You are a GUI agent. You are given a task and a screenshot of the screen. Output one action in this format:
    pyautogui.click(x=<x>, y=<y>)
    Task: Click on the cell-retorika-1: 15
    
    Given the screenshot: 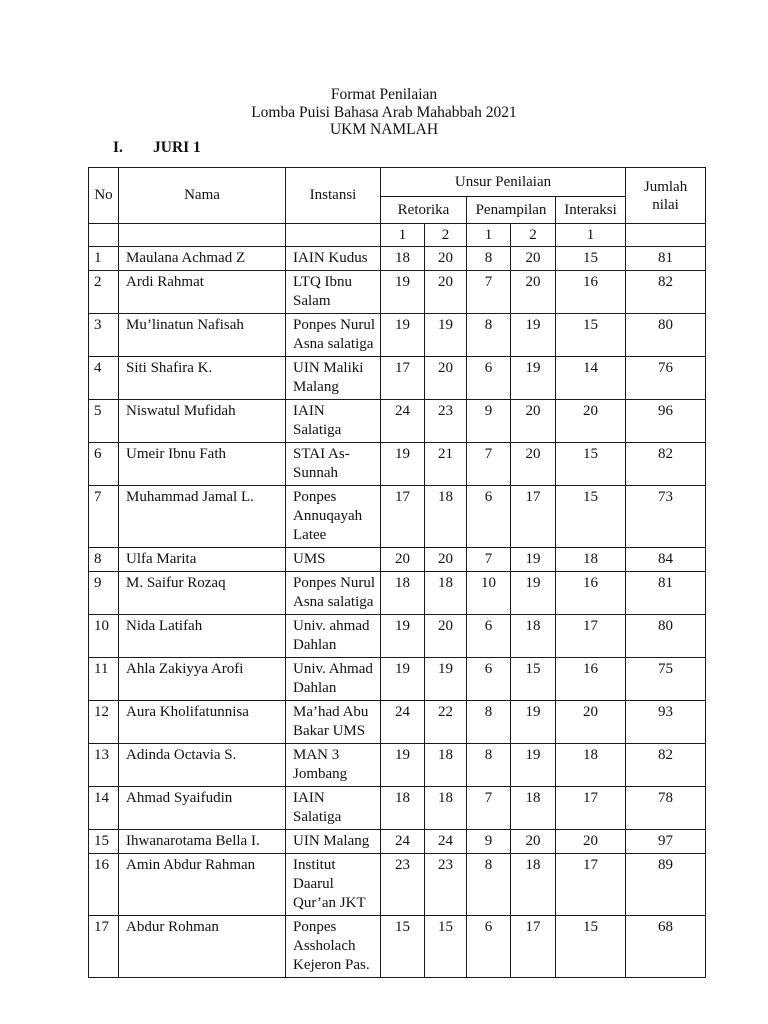 What is the action you would take?
    pyautogui.click(x=402, y=946)
    